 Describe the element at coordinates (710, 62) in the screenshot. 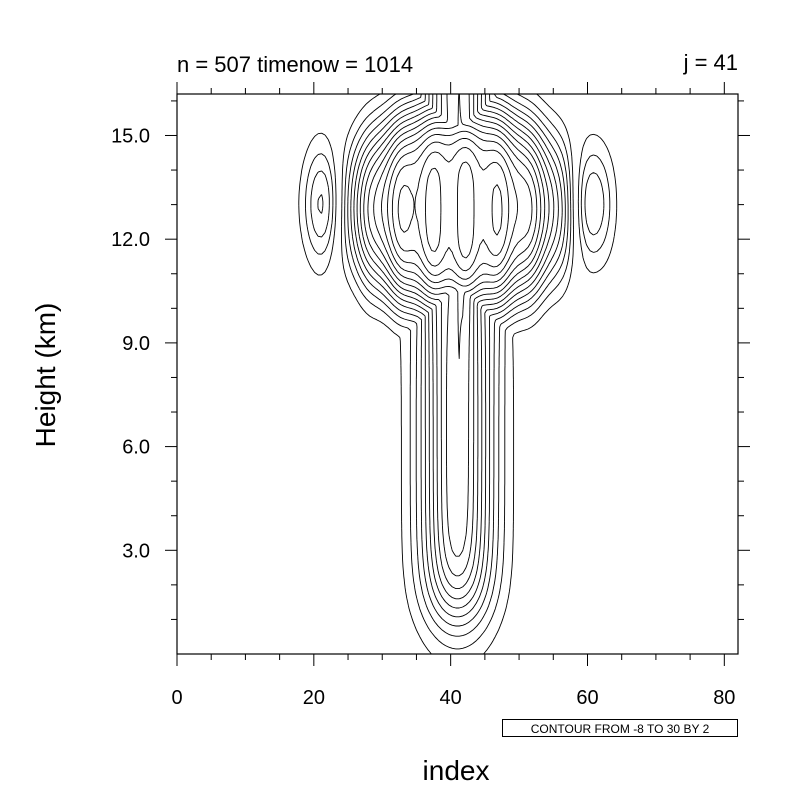

I see `chart-title-right: j = 41` at that location.